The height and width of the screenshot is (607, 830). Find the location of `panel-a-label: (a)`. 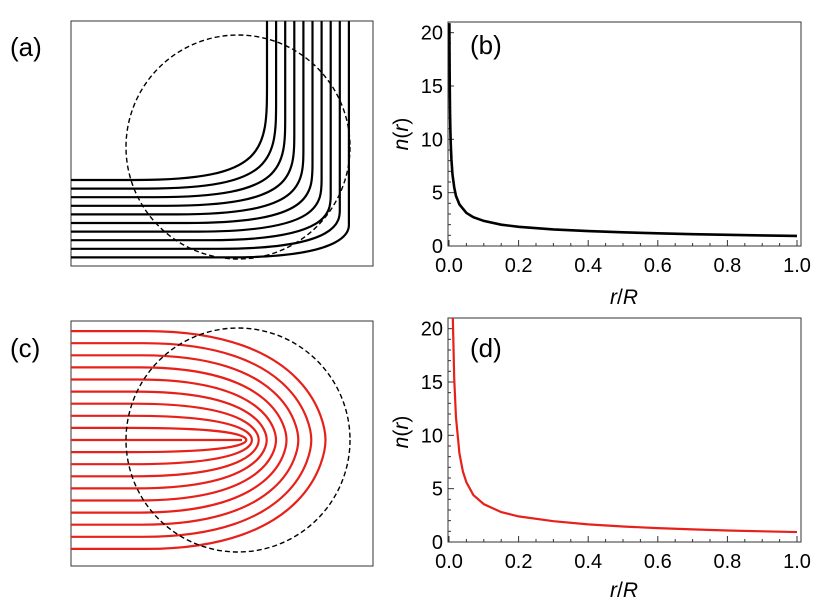

panel-a-label: (a) is located at coordinates (26, 47).